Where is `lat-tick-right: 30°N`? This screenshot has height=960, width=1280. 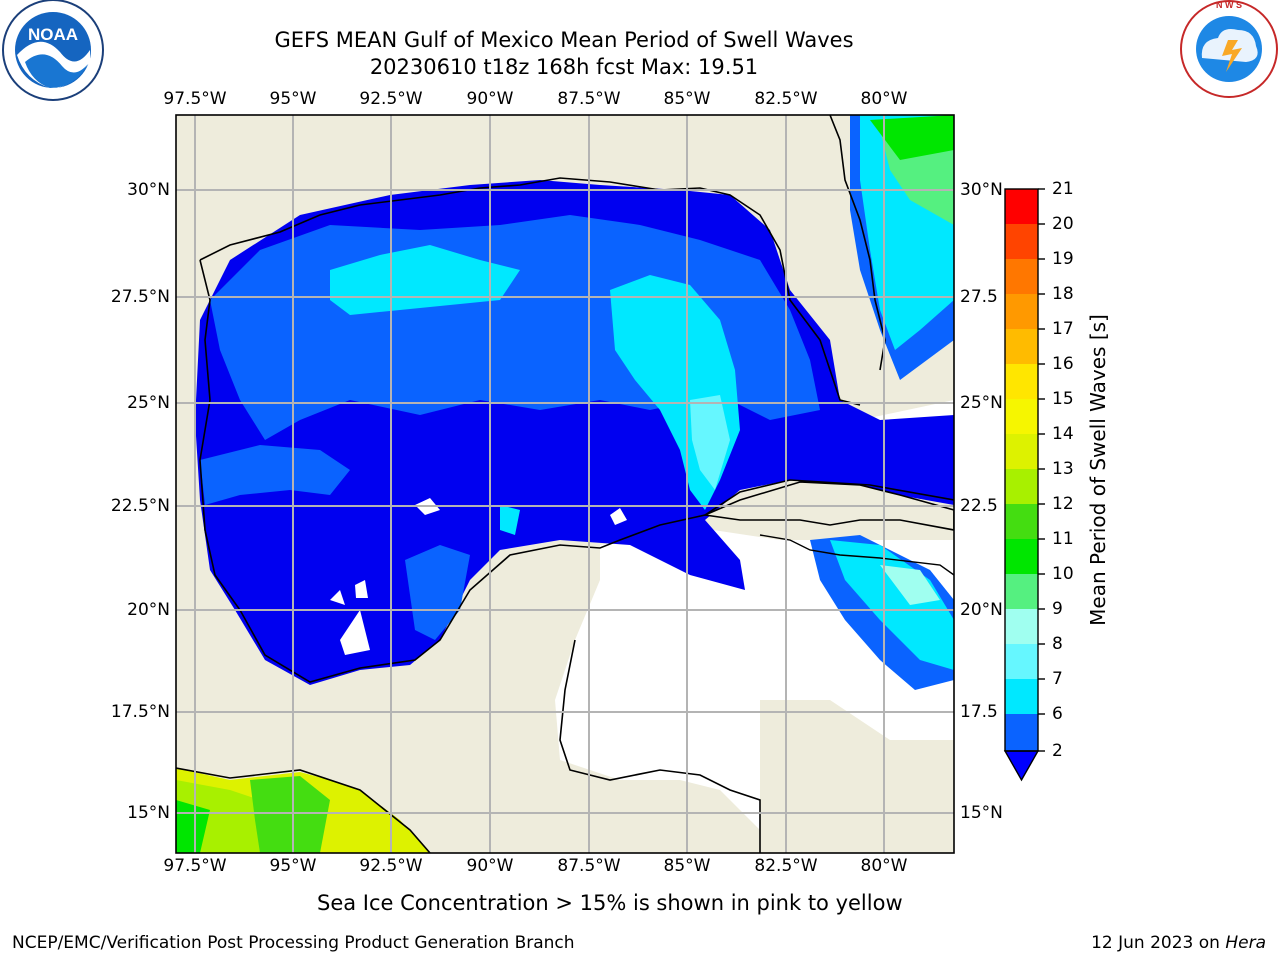 lat-tick-right: 30°N is located at coordinates (981, 190).